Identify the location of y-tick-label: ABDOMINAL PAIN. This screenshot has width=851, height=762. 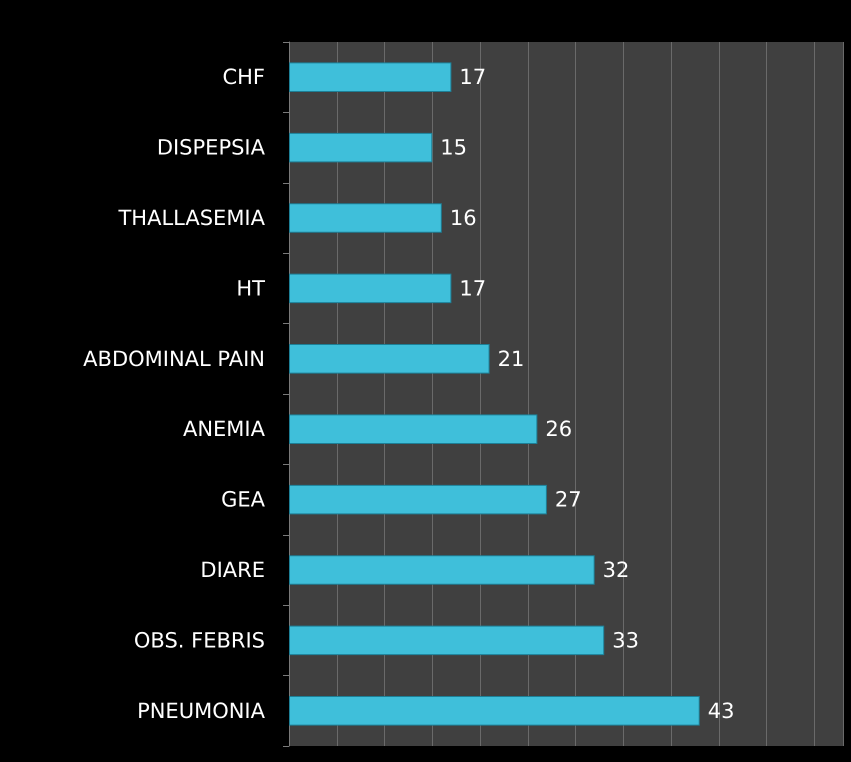
(174, 358).